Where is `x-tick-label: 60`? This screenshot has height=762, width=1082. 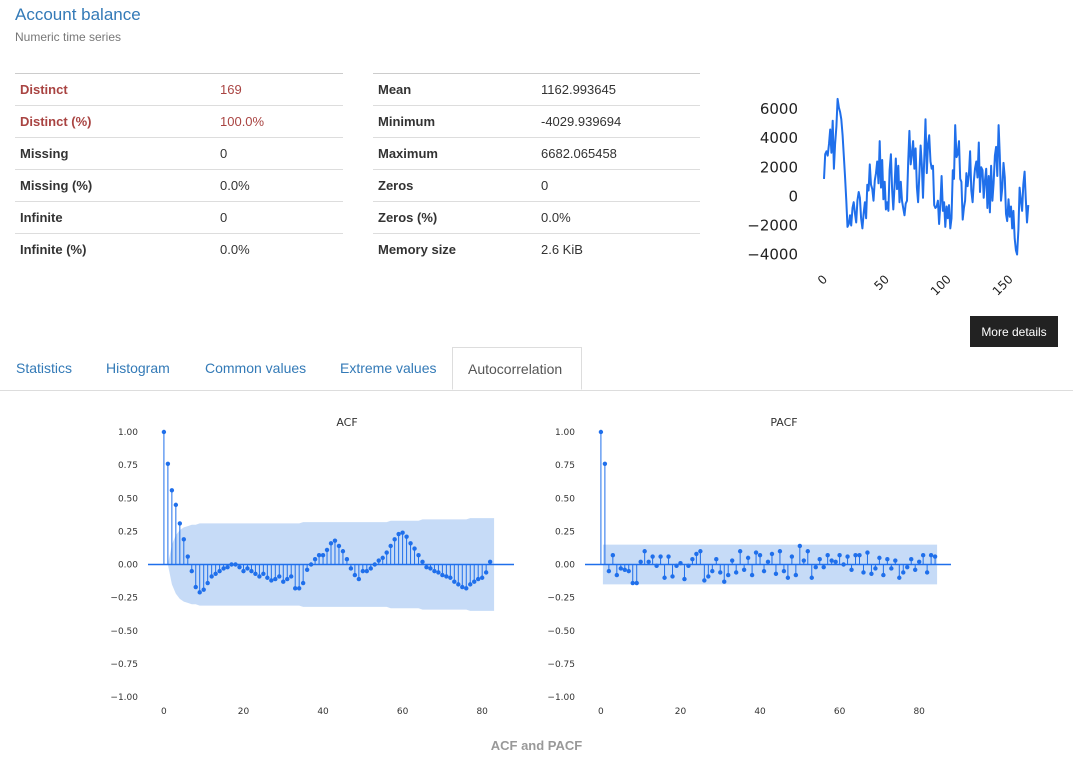
x-tick-label: 60 is located at coordinates (403, 712).